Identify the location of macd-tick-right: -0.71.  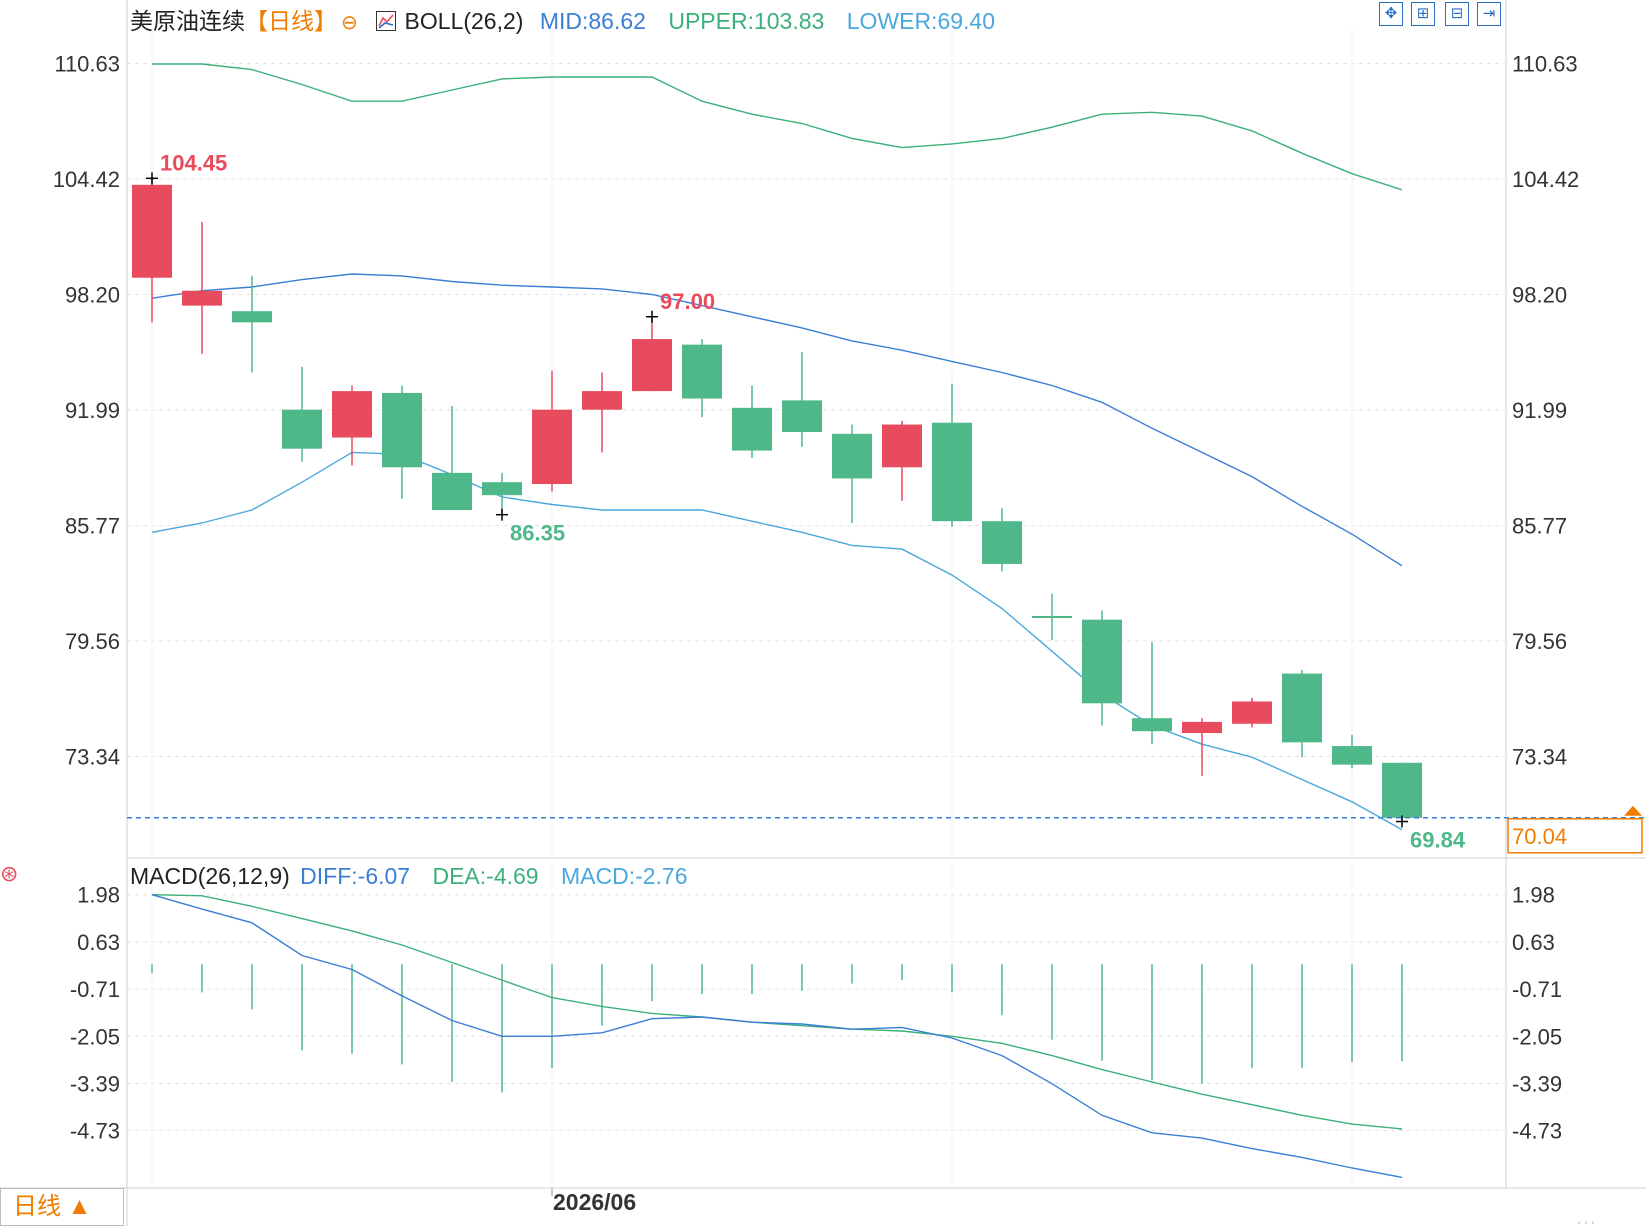
(1537, 989).